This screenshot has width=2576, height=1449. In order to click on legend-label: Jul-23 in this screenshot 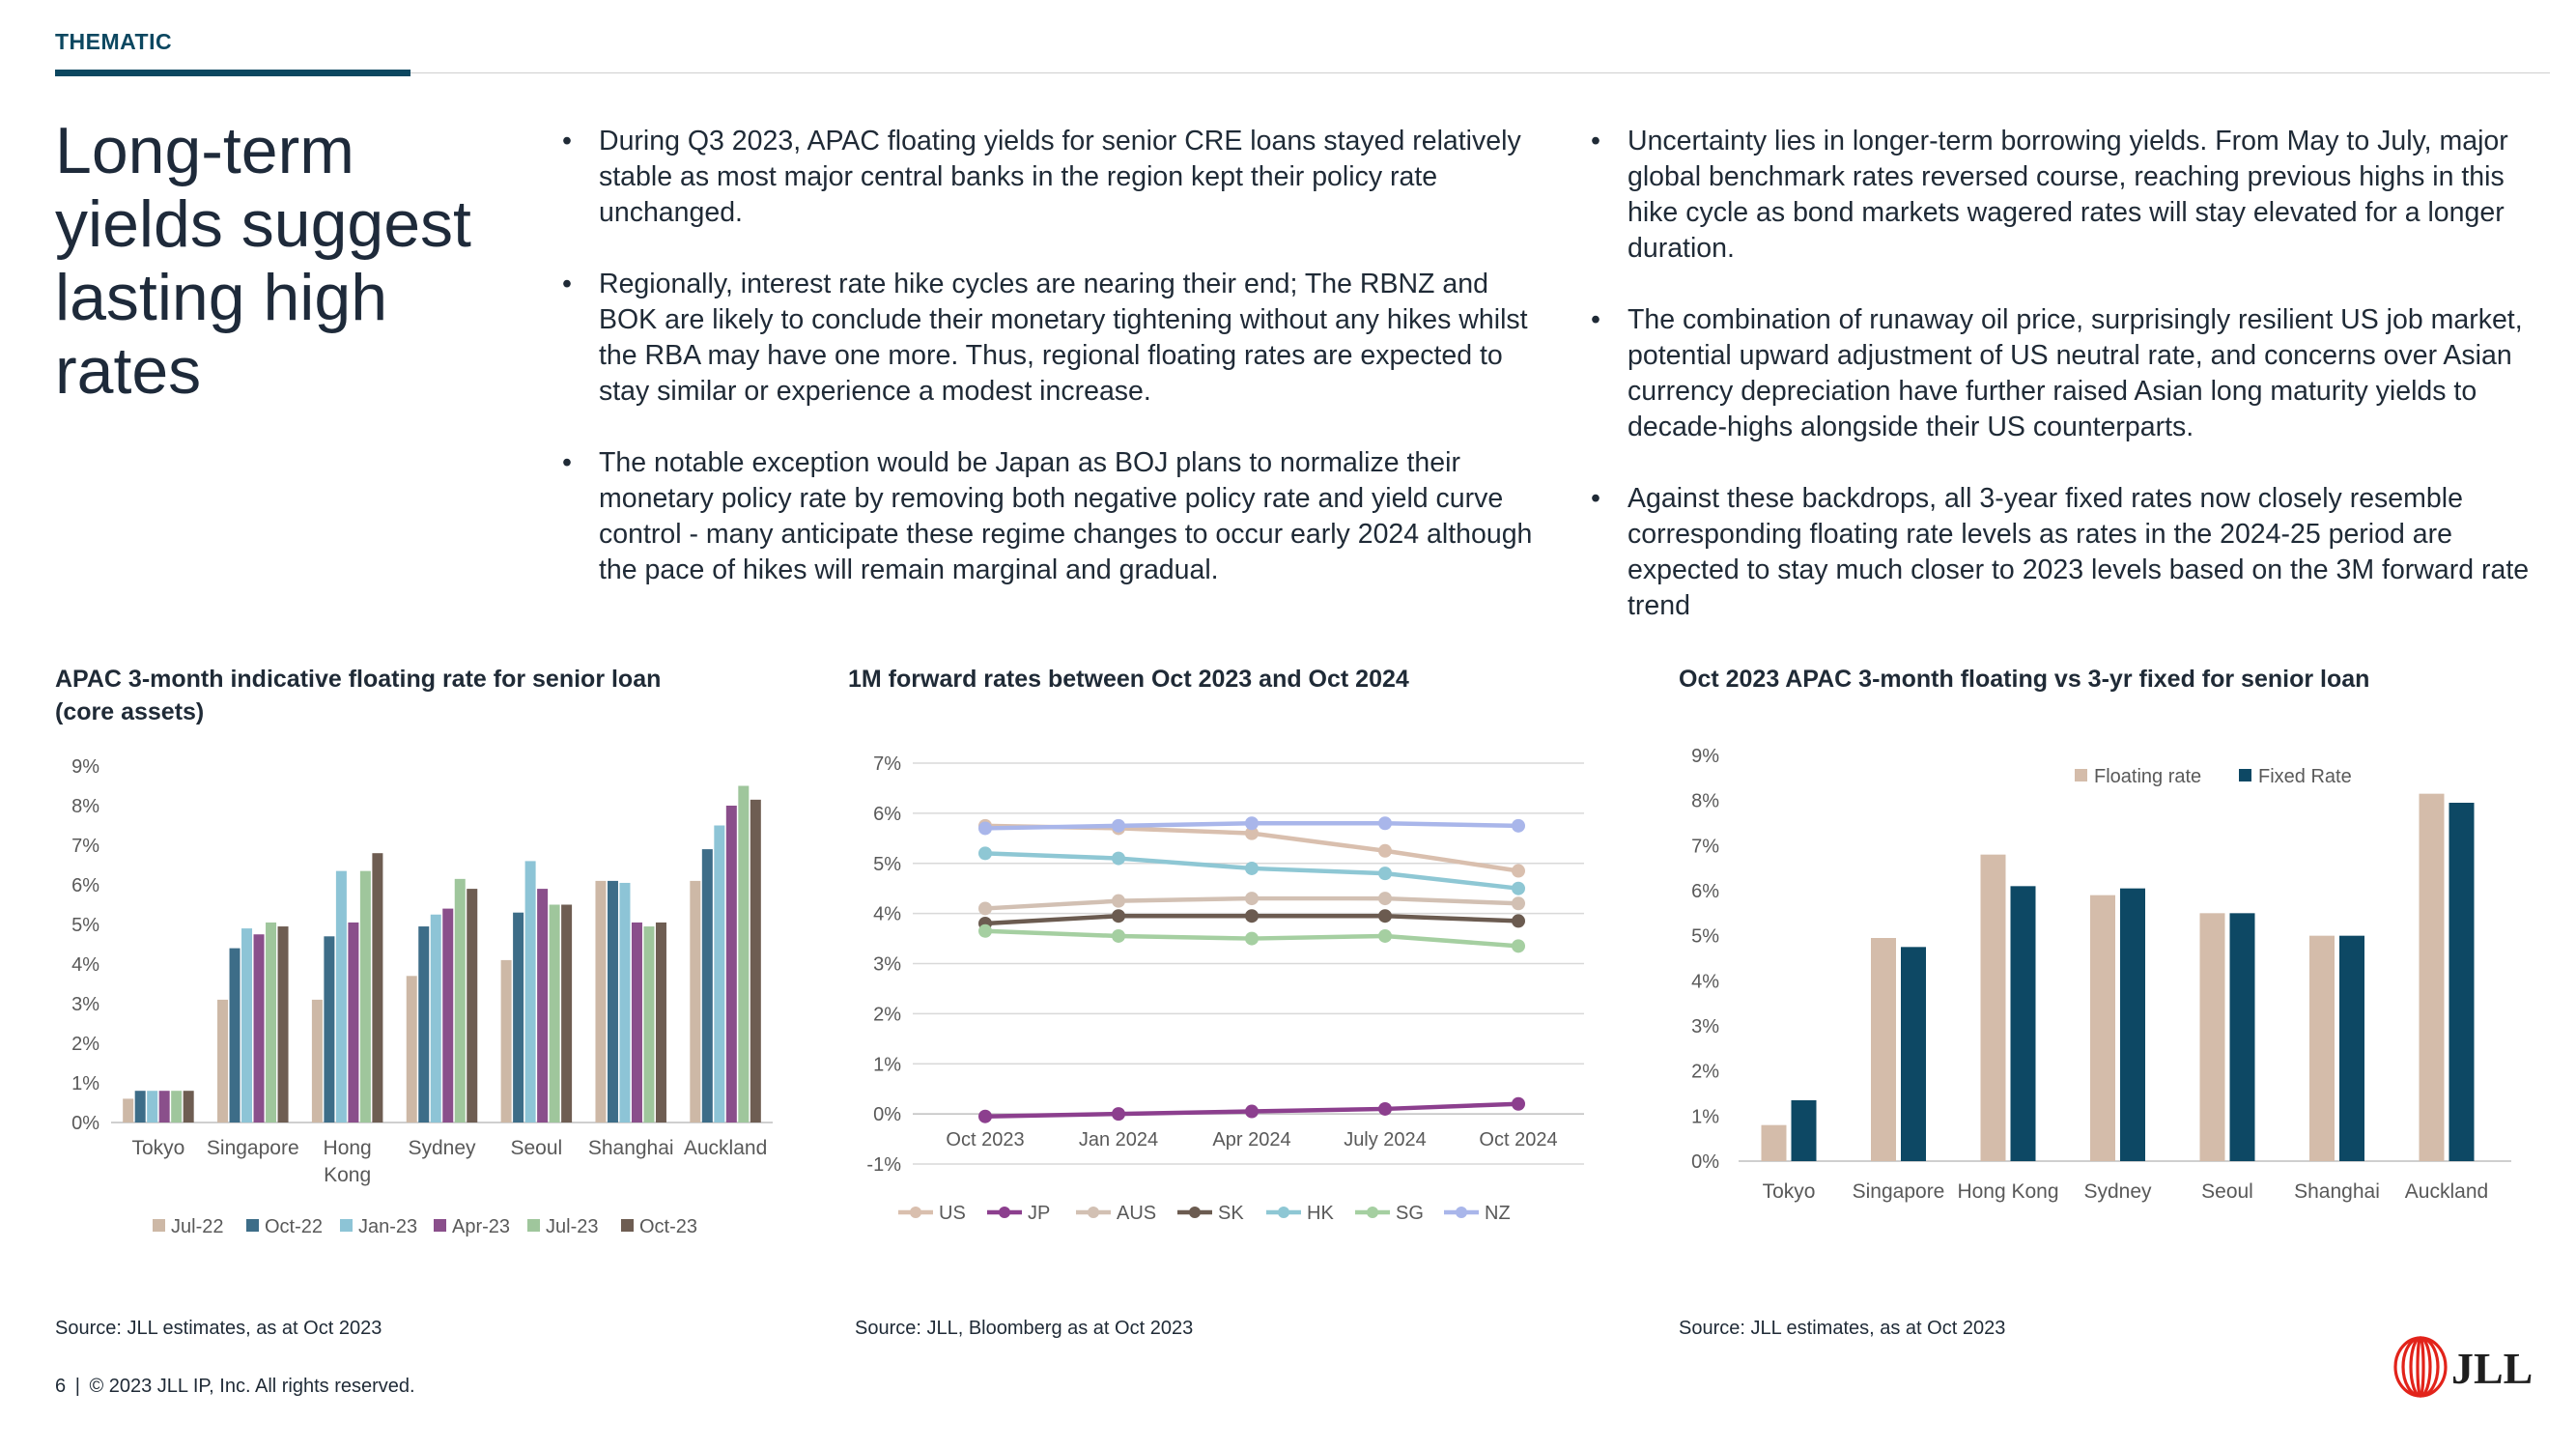, I will do `click(572, 1226)`.